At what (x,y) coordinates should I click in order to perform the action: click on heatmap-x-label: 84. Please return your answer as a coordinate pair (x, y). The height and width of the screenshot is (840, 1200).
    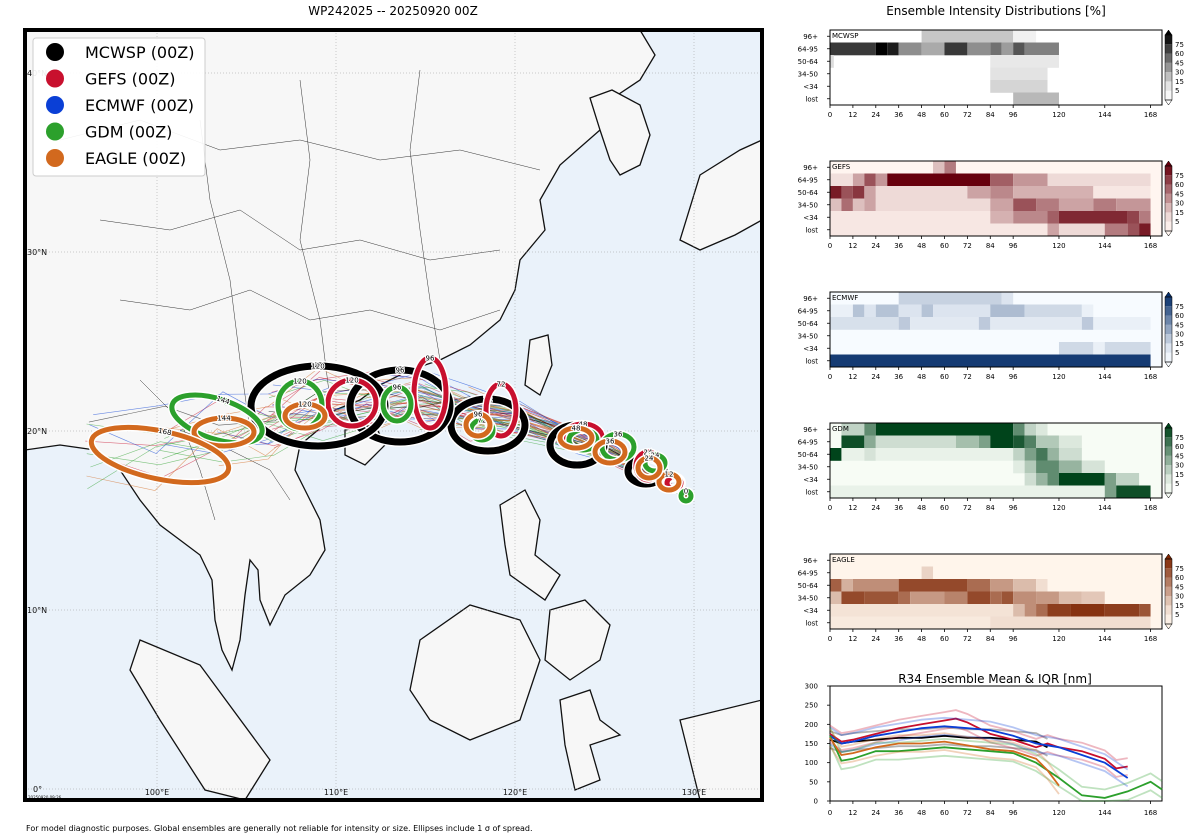
    Looking at the image, I should click on (990, 115).